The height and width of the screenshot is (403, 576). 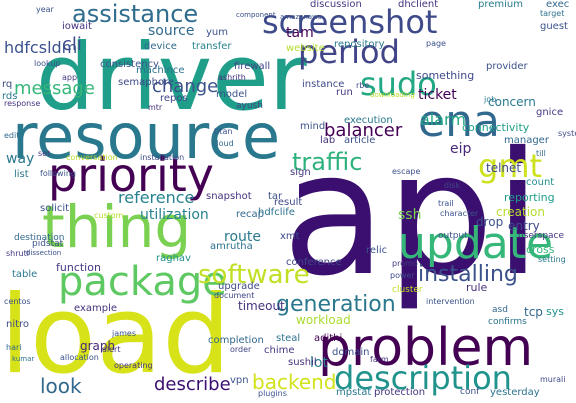 I want to click on word-balancer: balancer, so click(x=363, y=130).